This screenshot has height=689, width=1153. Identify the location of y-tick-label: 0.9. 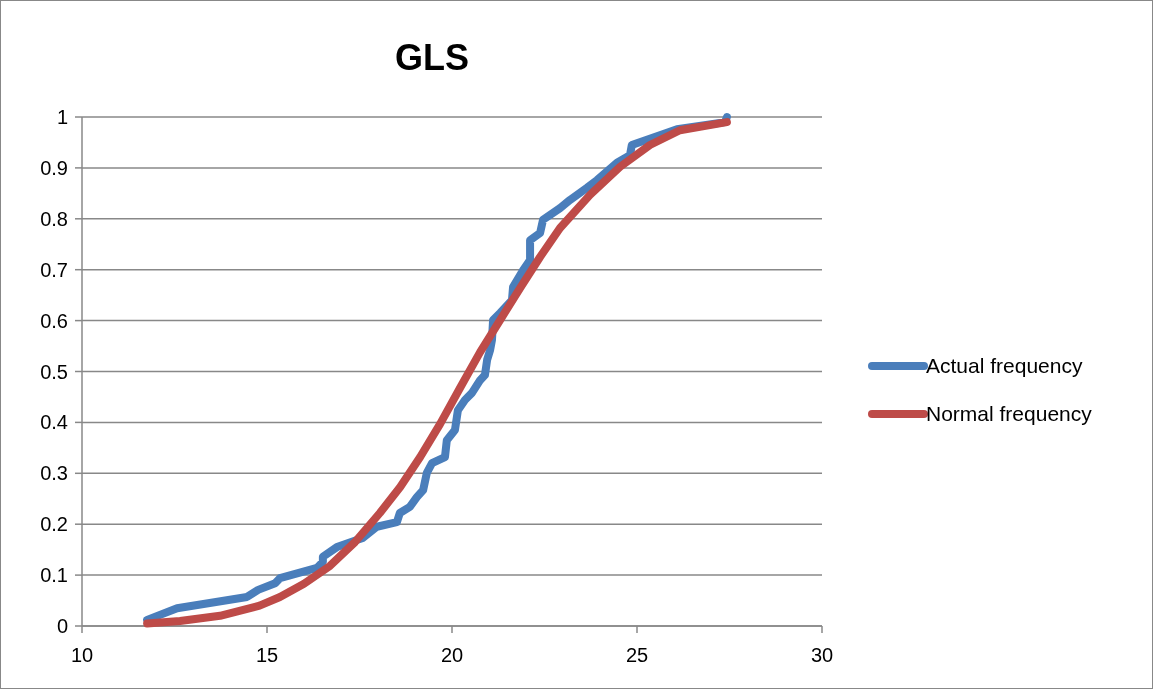
(54, 167).